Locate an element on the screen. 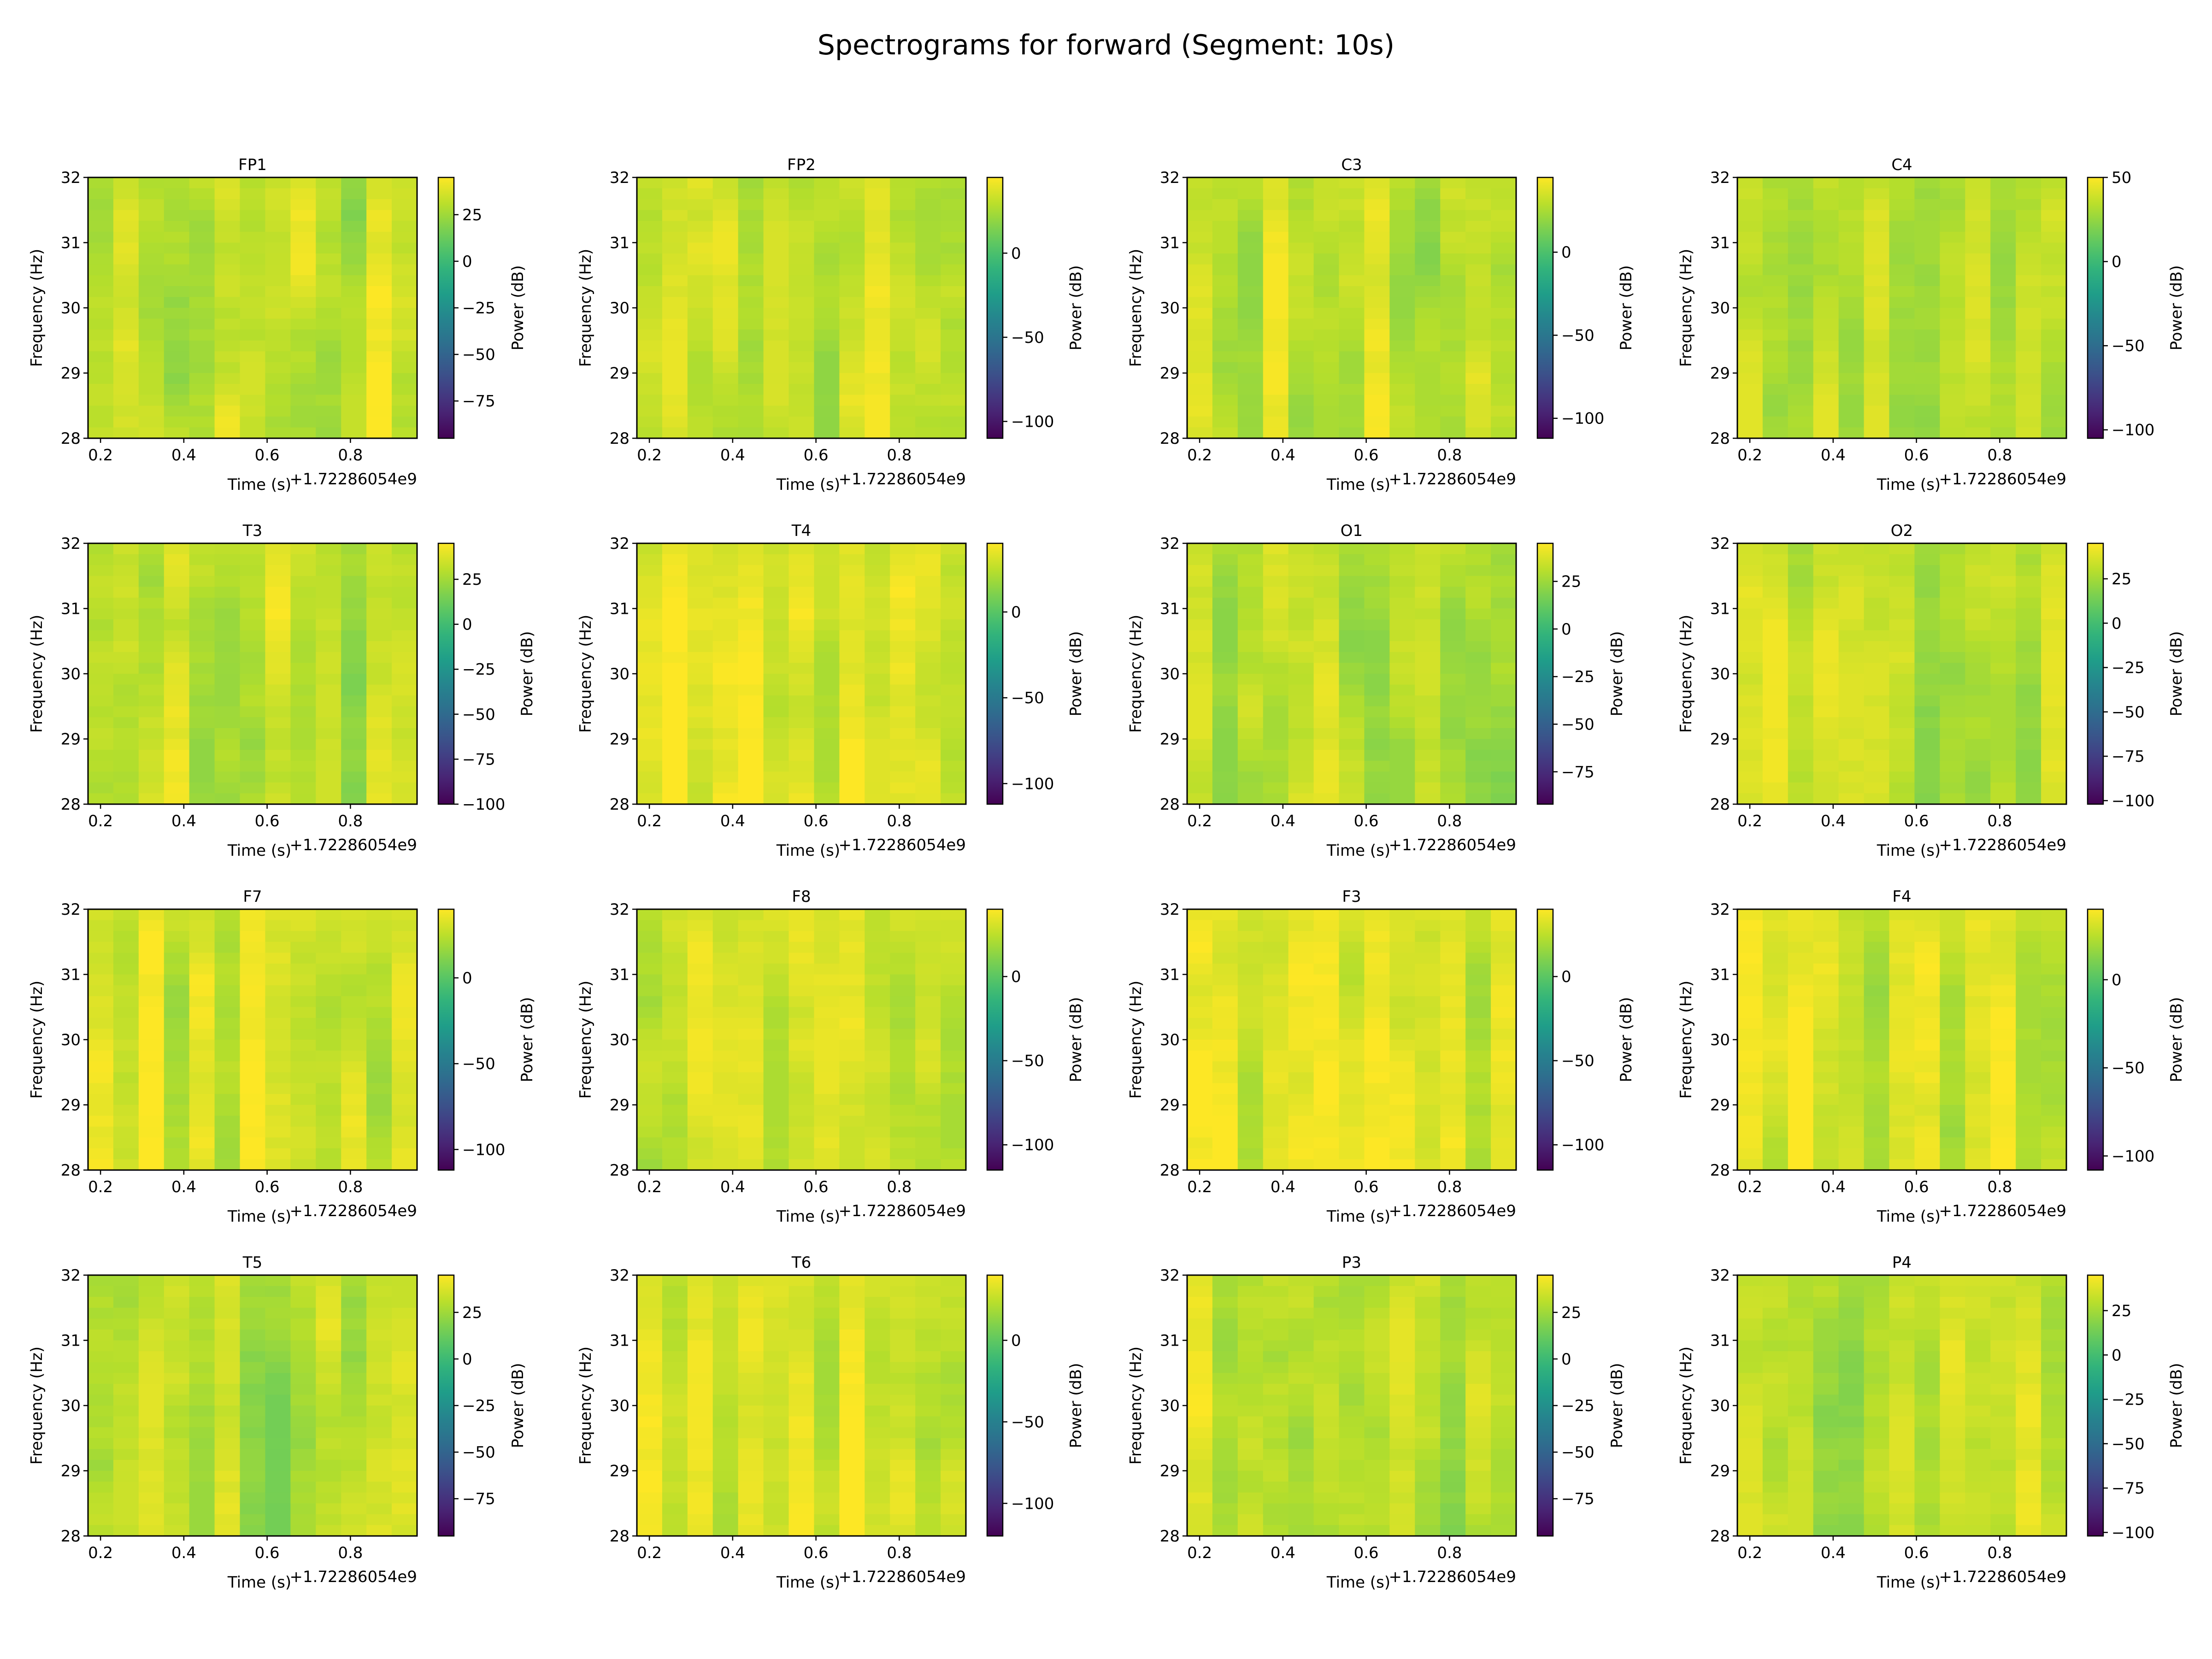 This screenshot has height=1659, width=2212. y-tick-label: 32 is located at coordinates (619, 178).